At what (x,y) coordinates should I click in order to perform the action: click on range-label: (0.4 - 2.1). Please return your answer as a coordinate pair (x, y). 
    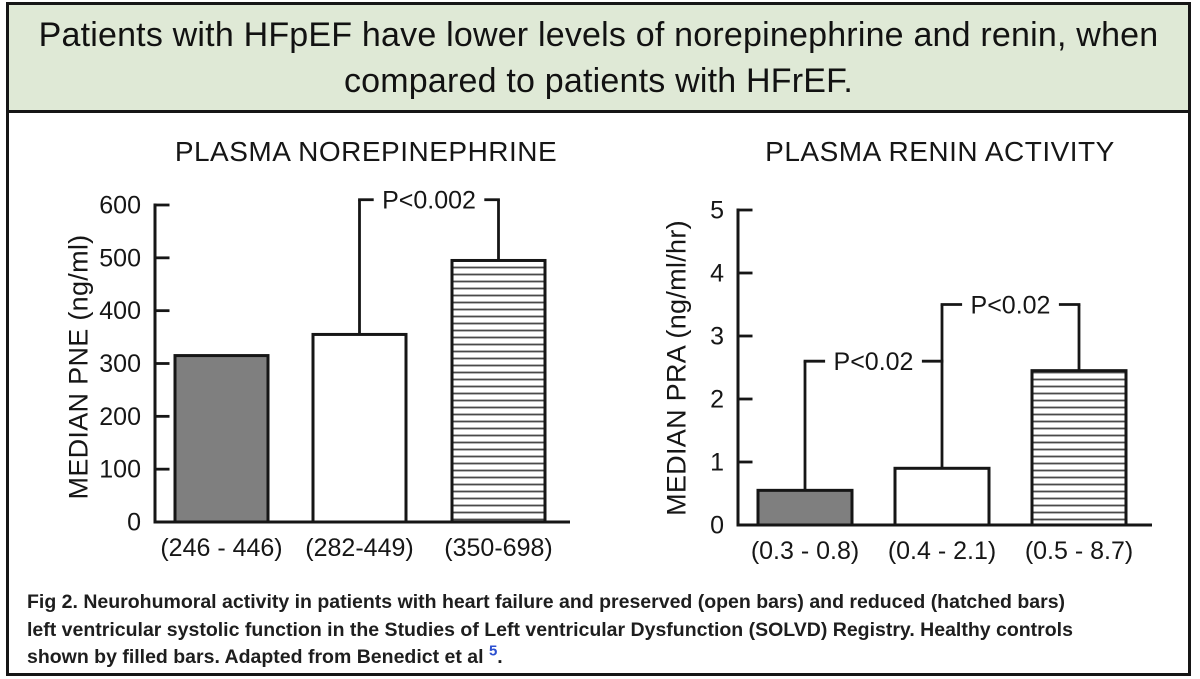
    Looking at the image, I should click on (942, 551).